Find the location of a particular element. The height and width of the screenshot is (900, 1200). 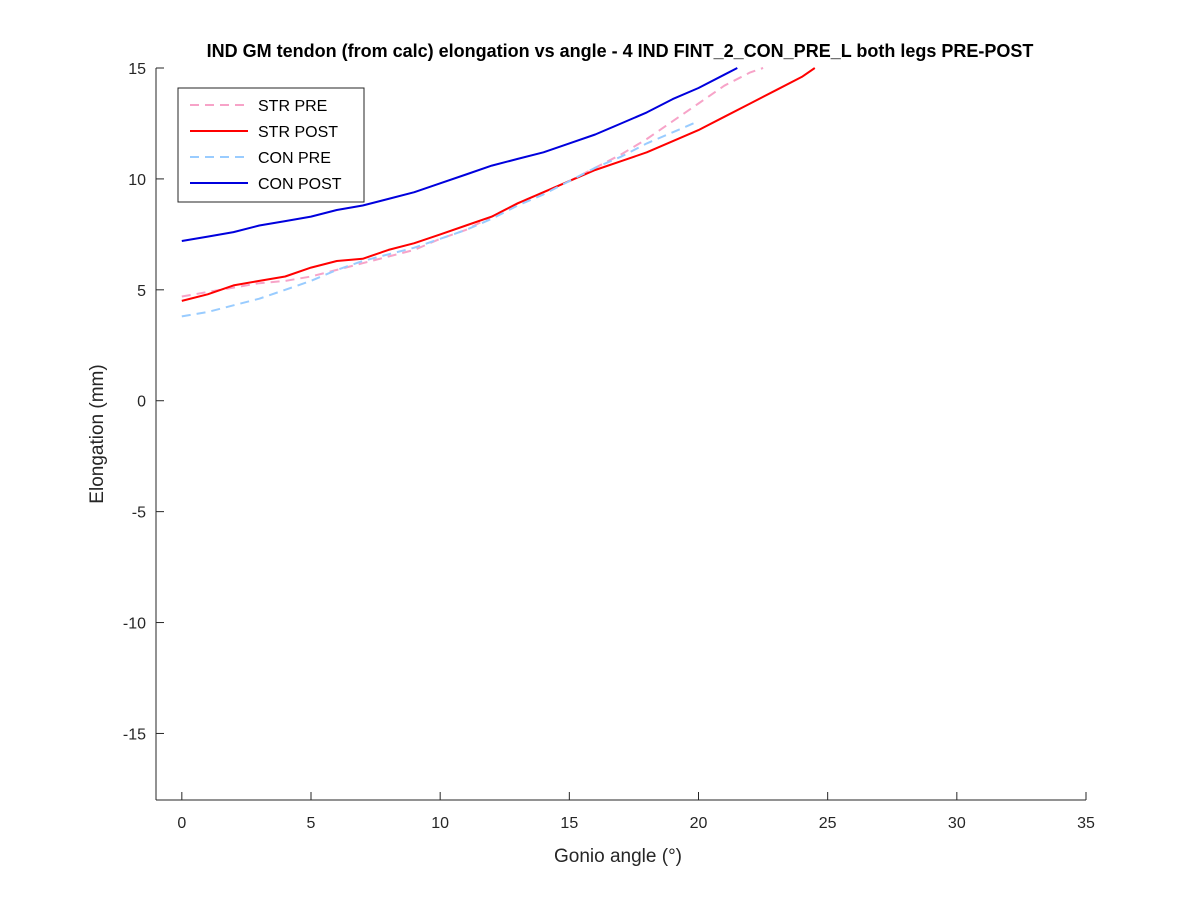

x-tick-label: 25 is located at coordinates (828, 823).